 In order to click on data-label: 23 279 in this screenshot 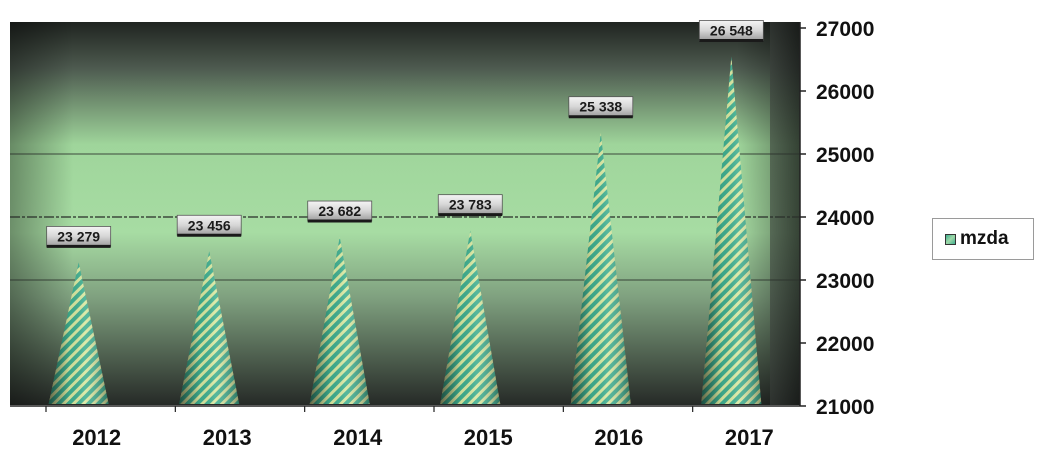, I will do `click(78, 236)`.